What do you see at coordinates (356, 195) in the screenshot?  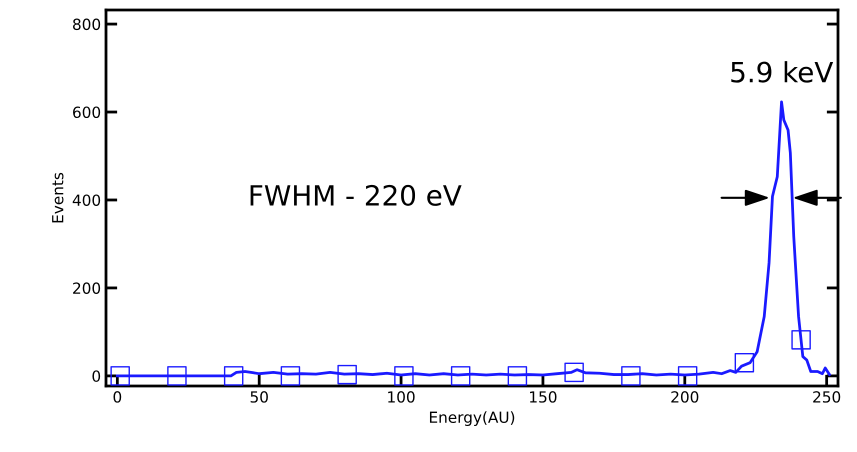 I see `annotation: FWHM - 220 eV` at bounding box center [356, 195].